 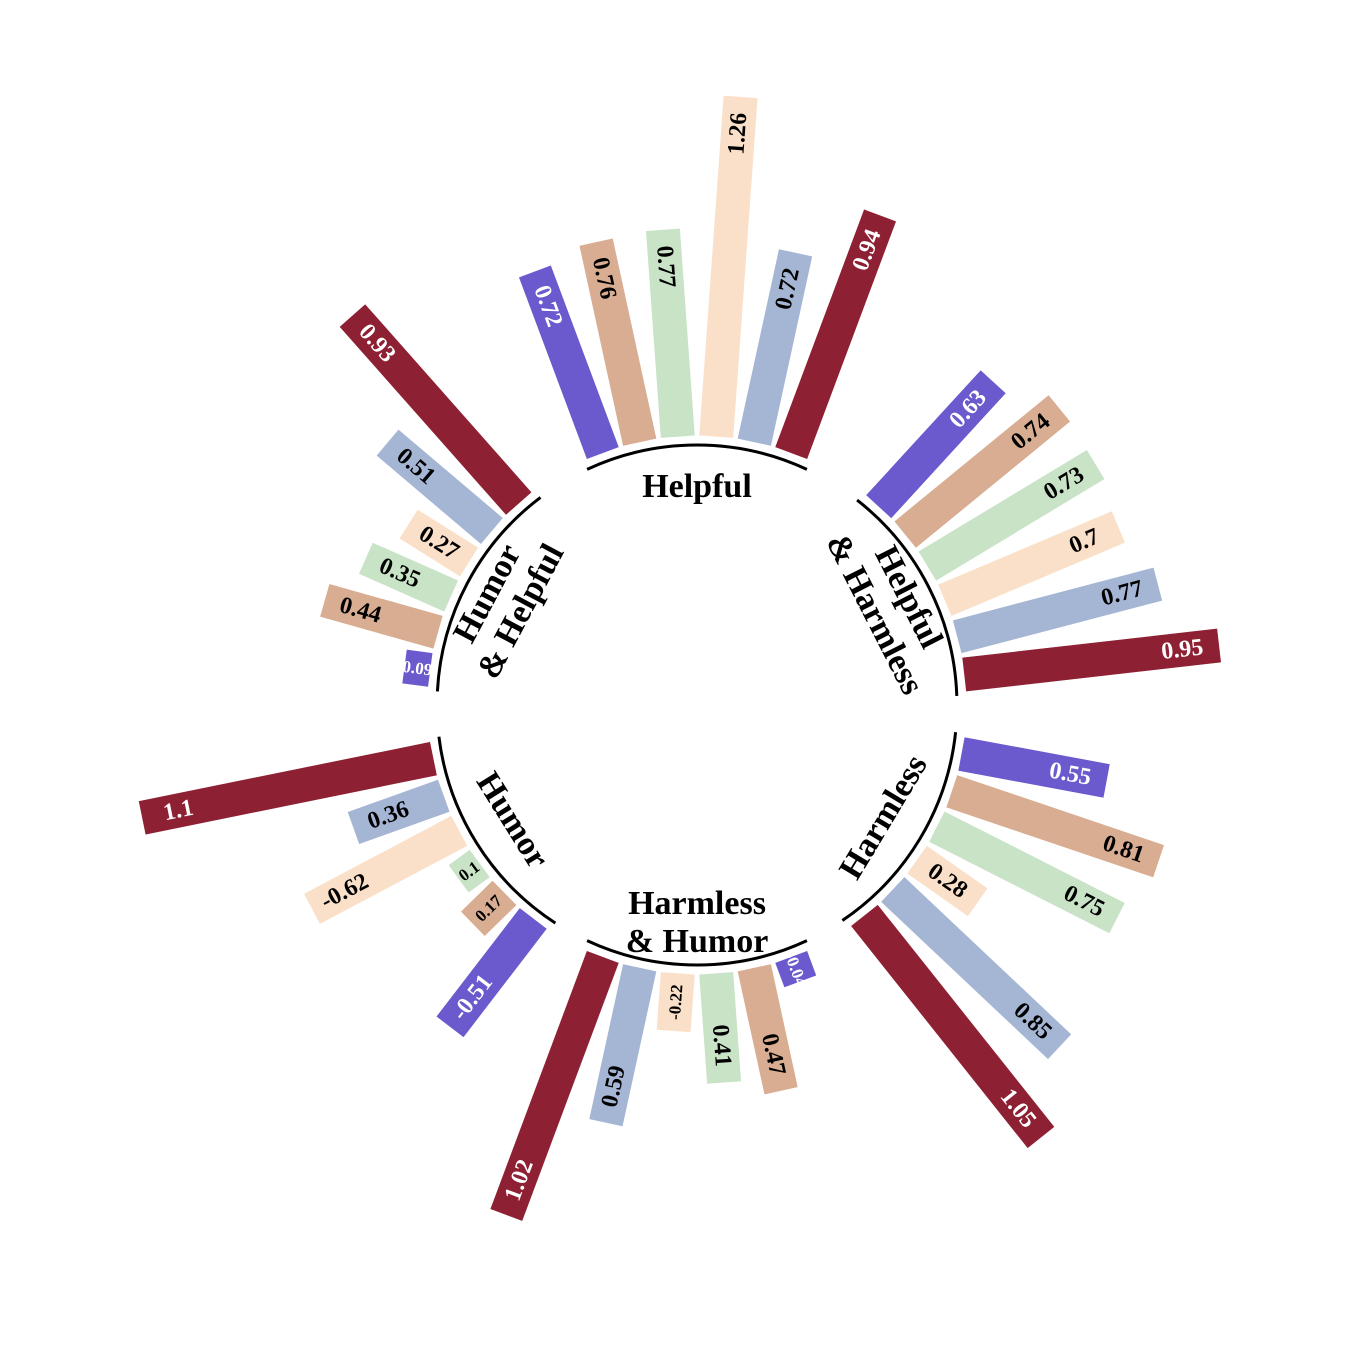 What do you see at coordinates (665, 267) in the screenshot?
I see `bar-value-label: 0.77` at bounding box center [665, 267].